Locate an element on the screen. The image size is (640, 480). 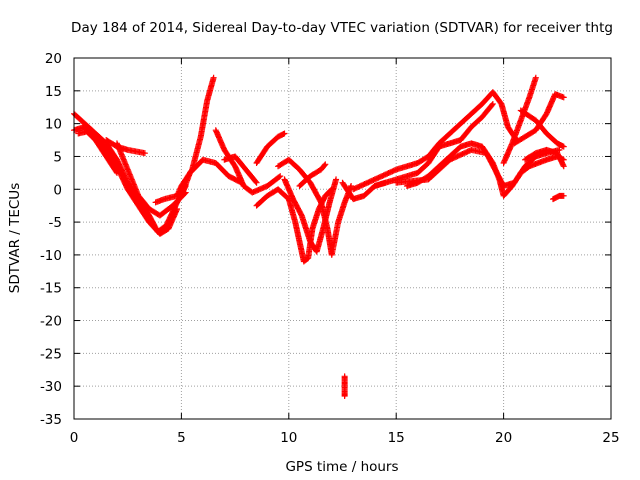
y-tick-label: -25 is located at coordinates (51, 354).